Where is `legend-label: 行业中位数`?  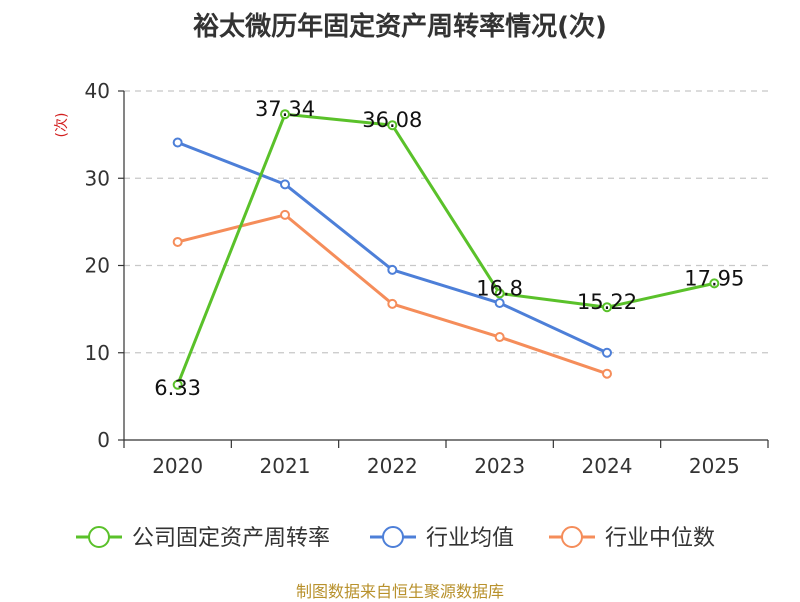
legend-label: 行业中位数 is located at coordinates (660, 538).